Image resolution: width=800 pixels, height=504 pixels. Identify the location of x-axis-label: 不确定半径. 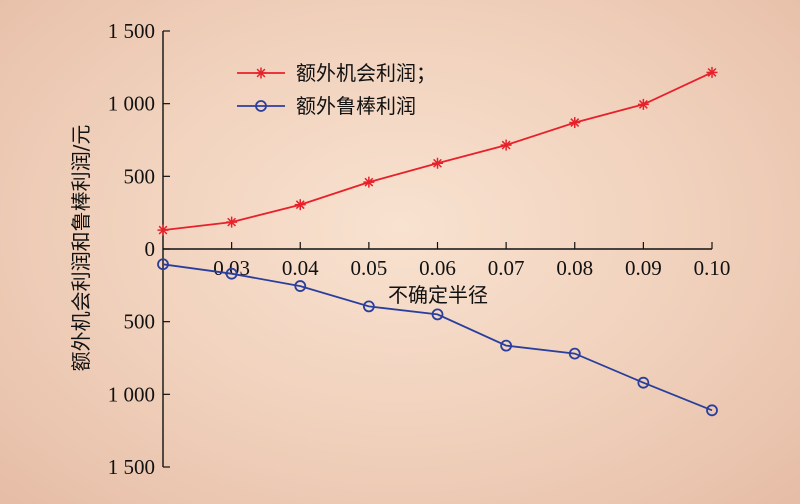
(438, 295).